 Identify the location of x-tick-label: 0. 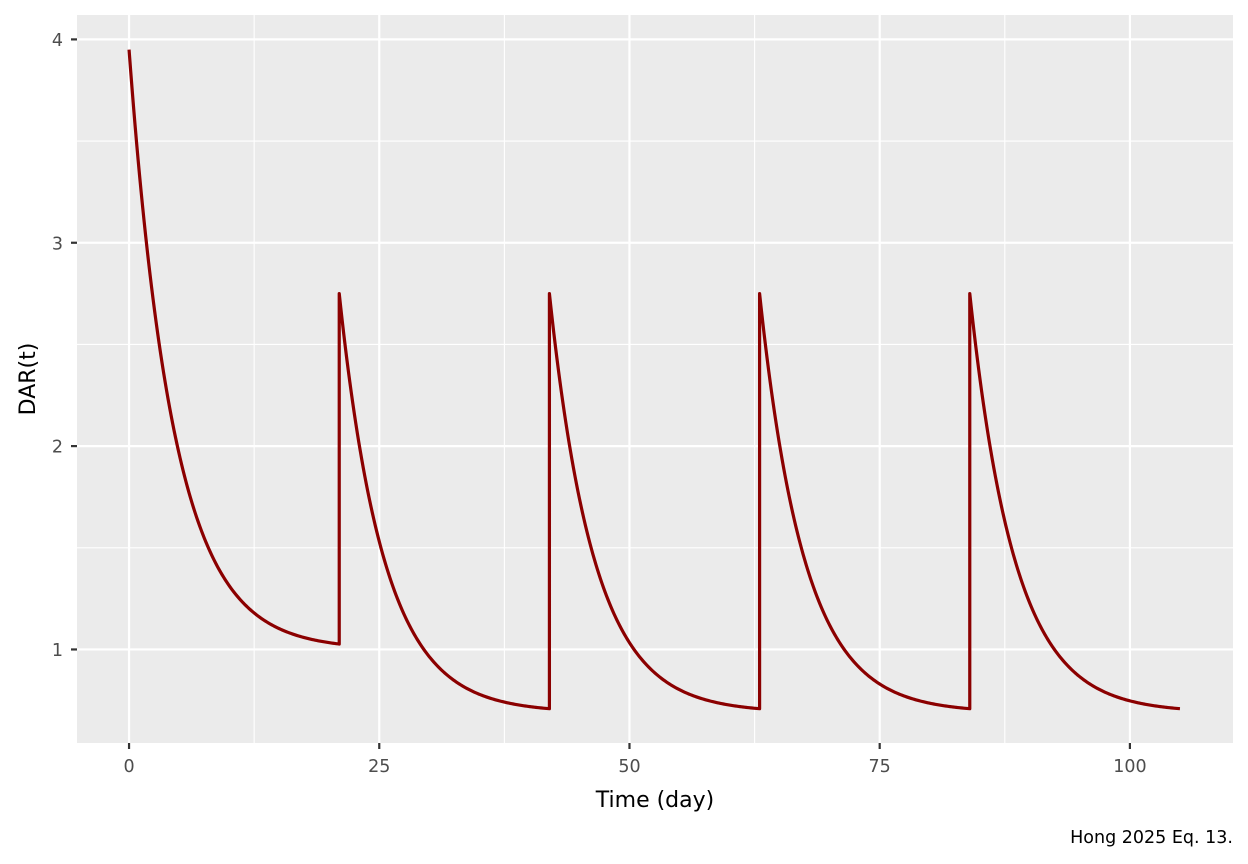
(128, 767).